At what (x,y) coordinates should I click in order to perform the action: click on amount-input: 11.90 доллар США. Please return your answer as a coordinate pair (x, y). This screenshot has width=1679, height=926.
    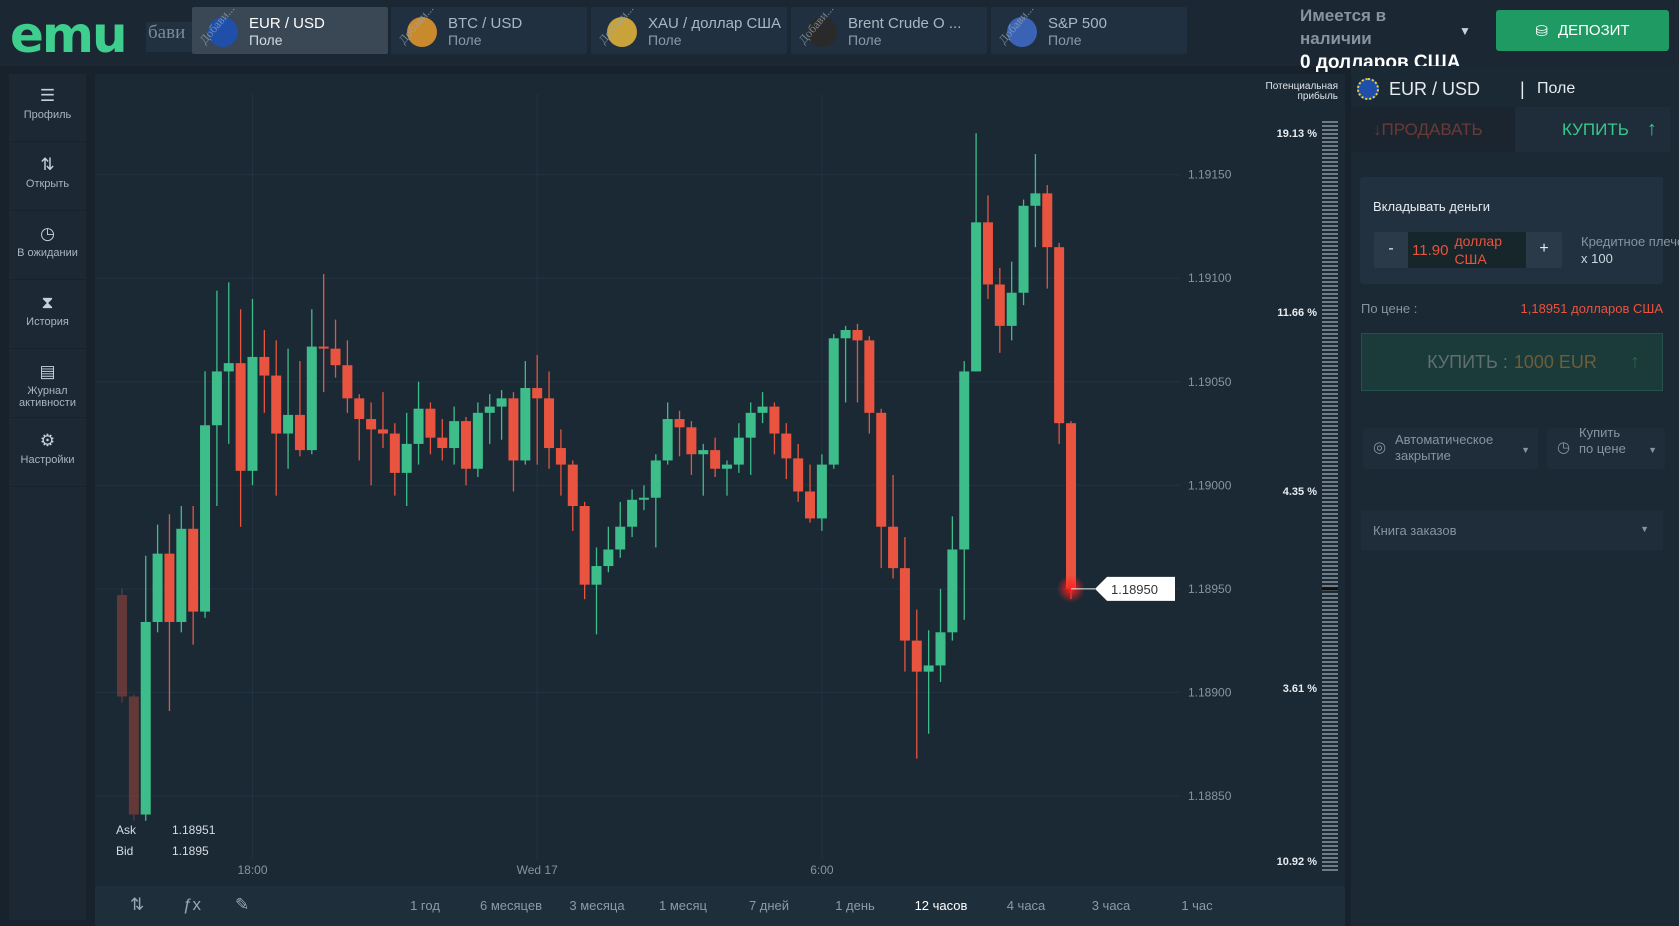
    Looking at the image, I should click on (1467, 250).